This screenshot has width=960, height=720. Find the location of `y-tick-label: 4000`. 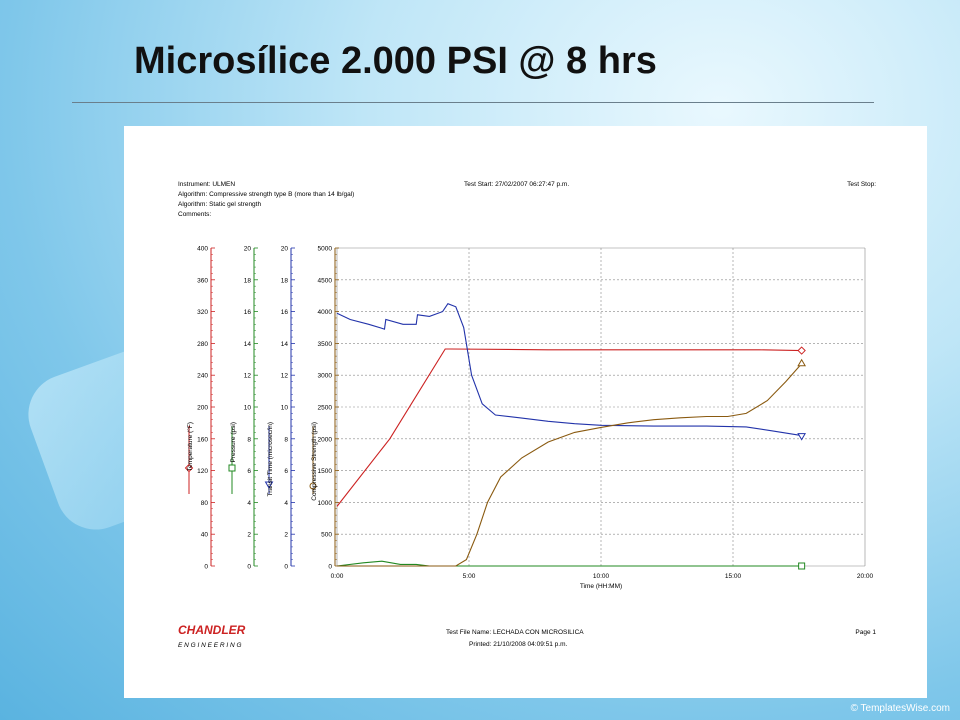

y-tick-label: 4000 is located at coordinates (325, 312).